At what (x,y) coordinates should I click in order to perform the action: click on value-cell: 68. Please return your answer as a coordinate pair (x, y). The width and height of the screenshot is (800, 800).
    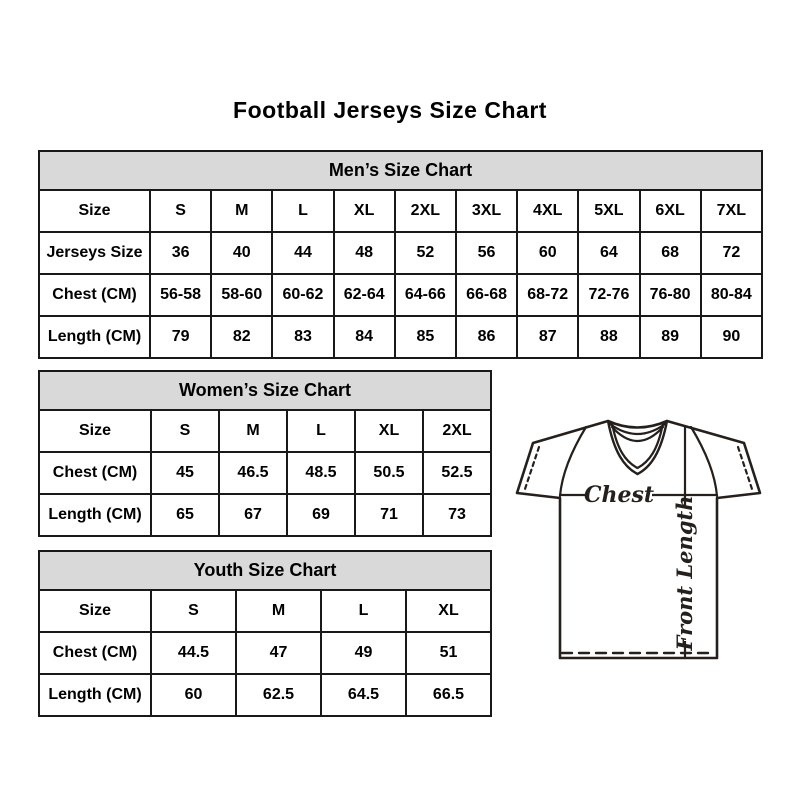
    Looking at the image, I should click on (670, 253).